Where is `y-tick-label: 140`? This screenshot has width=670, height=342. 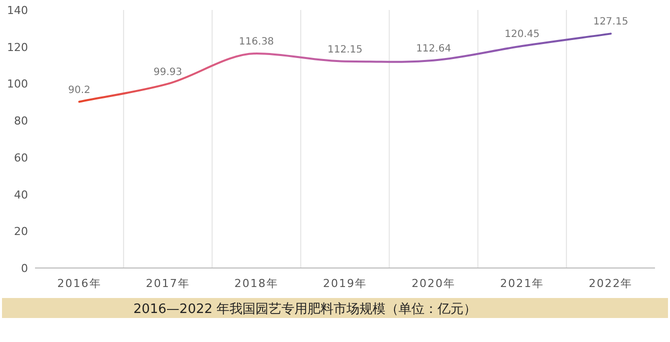
y-tick-label: 140 is located at coordinates (17, 10).